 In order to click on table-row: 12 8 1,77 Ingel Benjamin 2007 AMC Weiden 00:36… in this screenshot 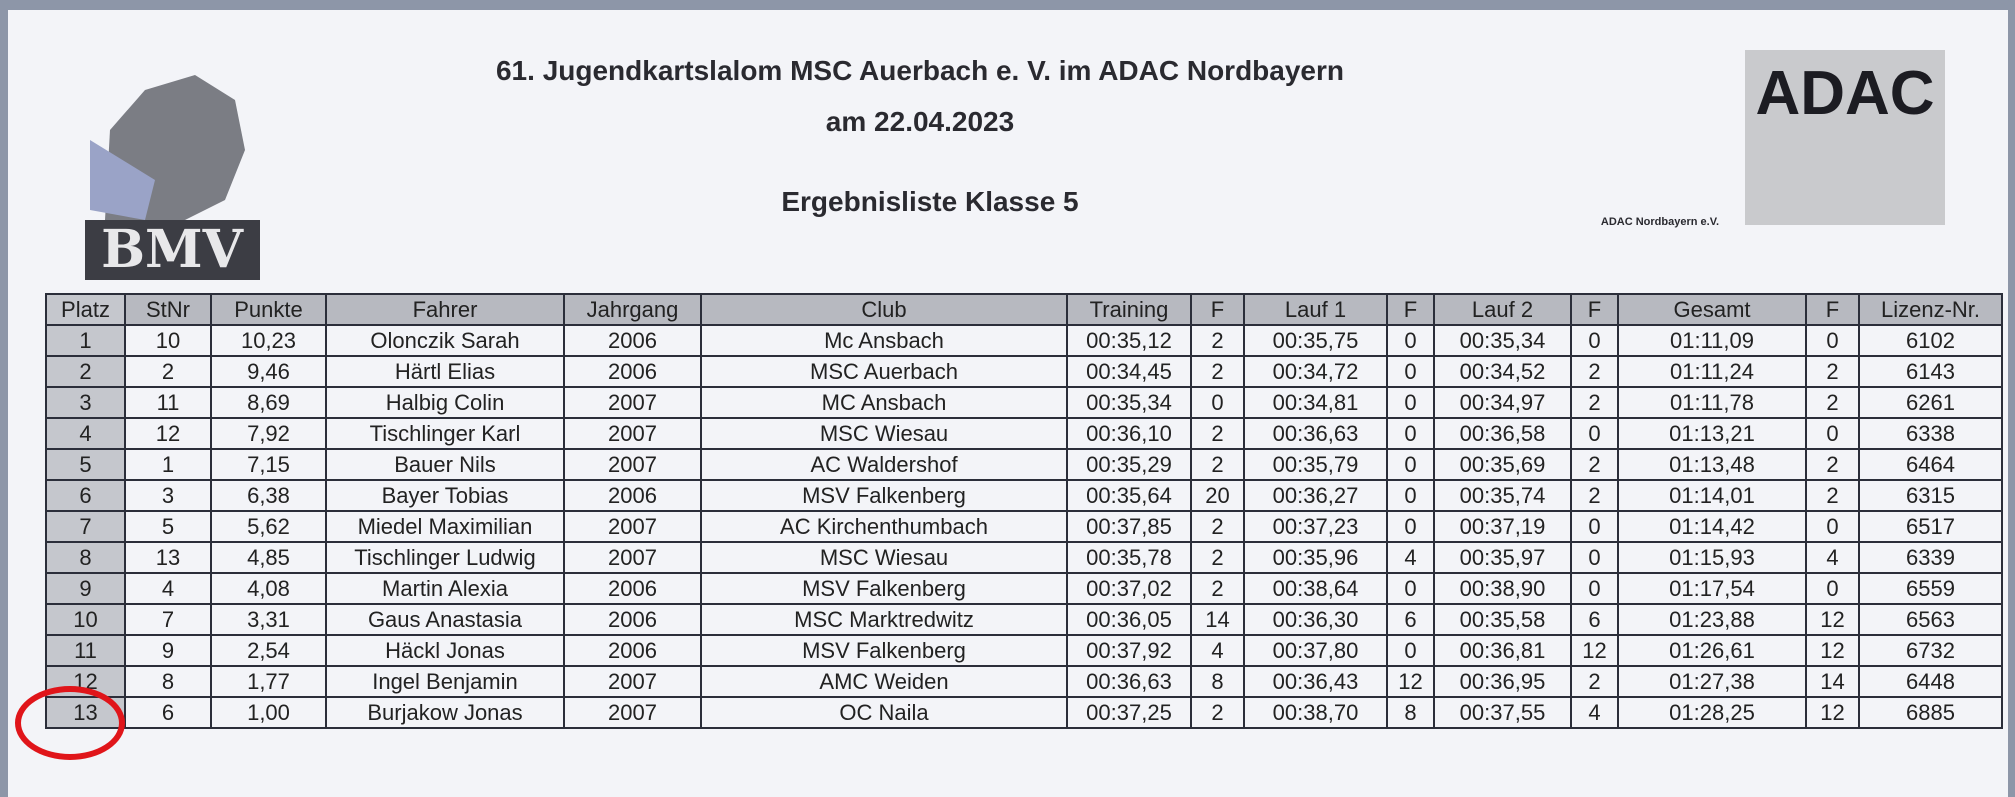, I will do `click(1024, 681)`.